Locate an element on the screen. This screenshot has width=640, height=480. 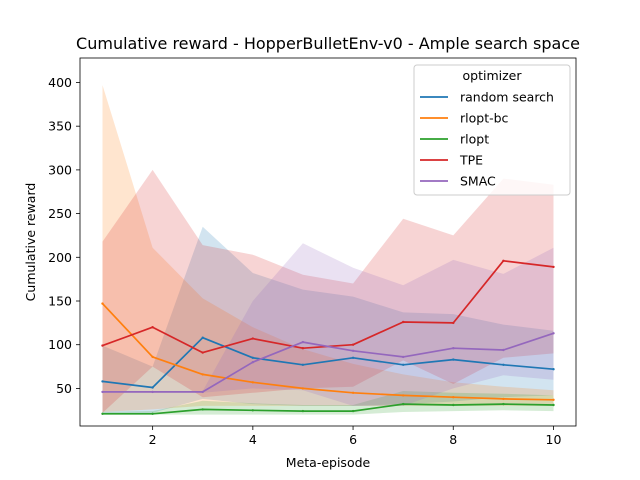
y-tick-label: 150 is located at coordinates (60, 301).